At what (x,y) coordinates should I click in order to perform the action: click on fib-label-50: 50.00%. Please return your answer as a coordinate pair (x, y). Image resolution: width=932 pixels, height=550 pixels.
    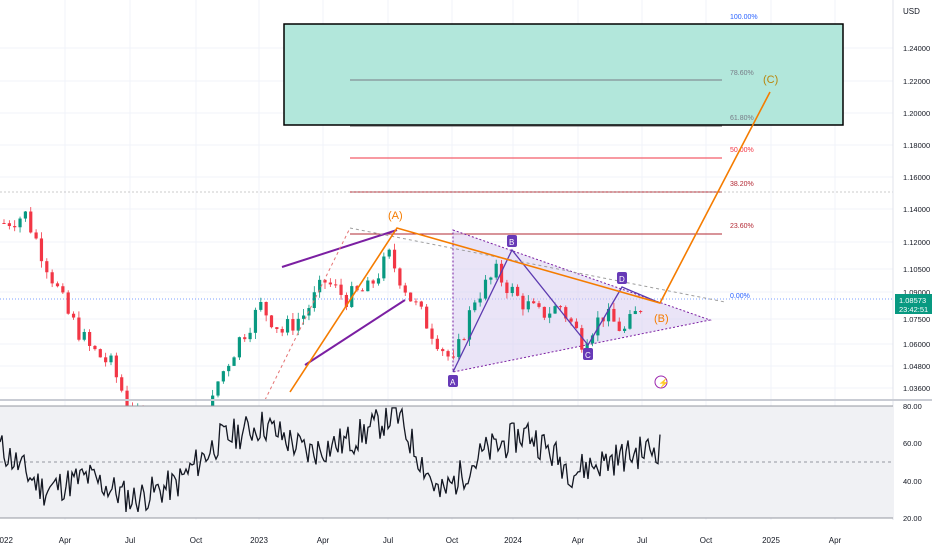
    Looking at the image, I should click on (742, 150).